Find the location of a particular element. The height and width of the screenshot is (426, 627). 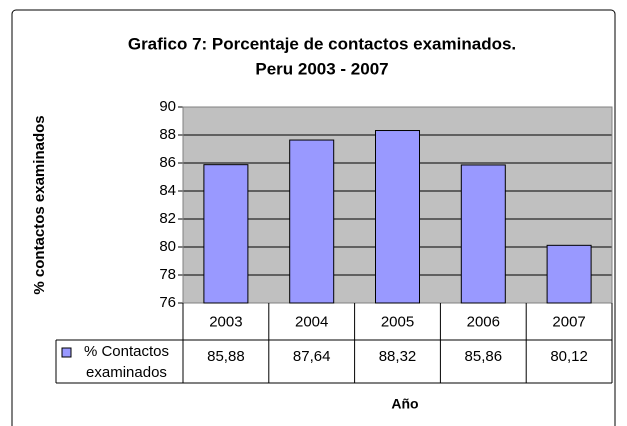

legend-swatch is located at coordinates (66, 352).